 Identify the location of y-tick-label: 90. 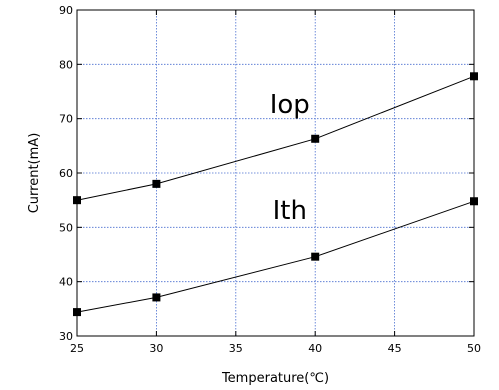
(66, 10).